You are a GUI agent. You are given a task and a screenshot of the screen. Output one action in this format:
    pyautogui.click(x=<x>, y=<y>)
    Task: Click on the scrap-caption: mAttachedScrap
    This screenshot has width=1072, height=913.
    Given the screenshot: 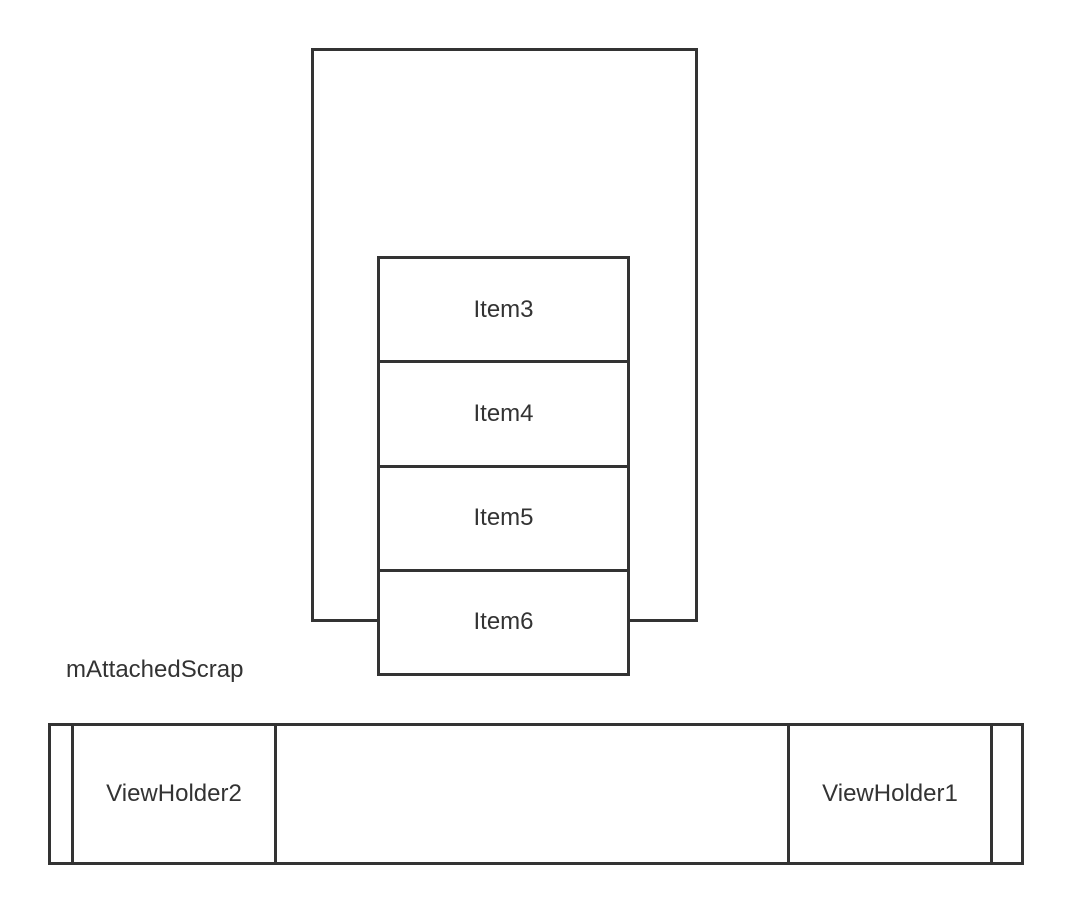 What is the action you would take?
    pyautogui.click(x=155, y=669)
    